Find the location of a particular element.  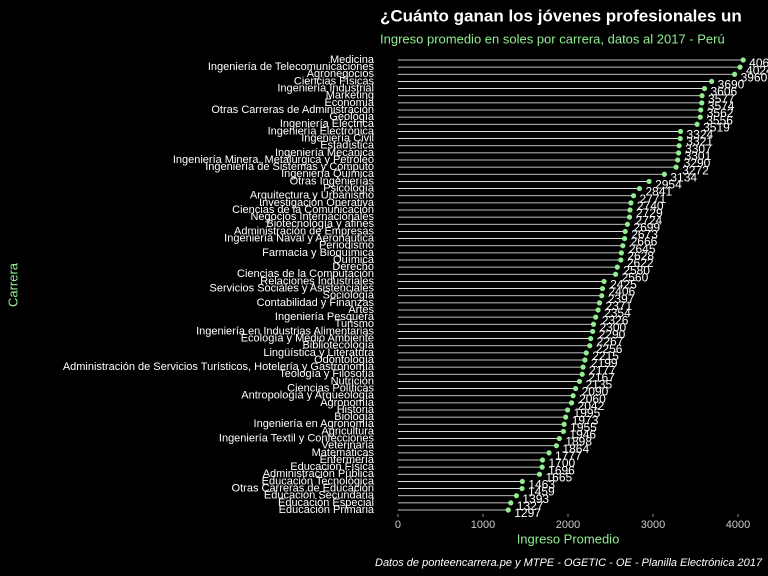

y-tick-label: Ecología y Medio Ambiente is located at coordinates (307, 338).